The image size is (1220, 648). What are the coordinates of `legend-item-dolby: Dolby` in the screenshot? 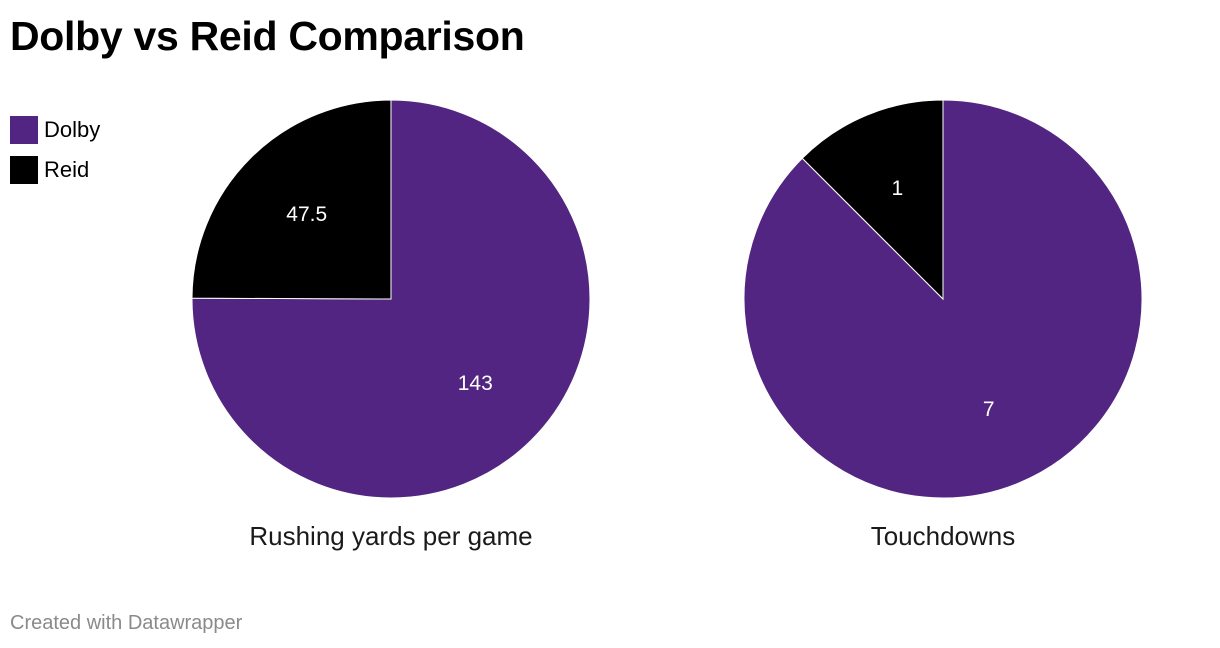 It's located at (55, 130).